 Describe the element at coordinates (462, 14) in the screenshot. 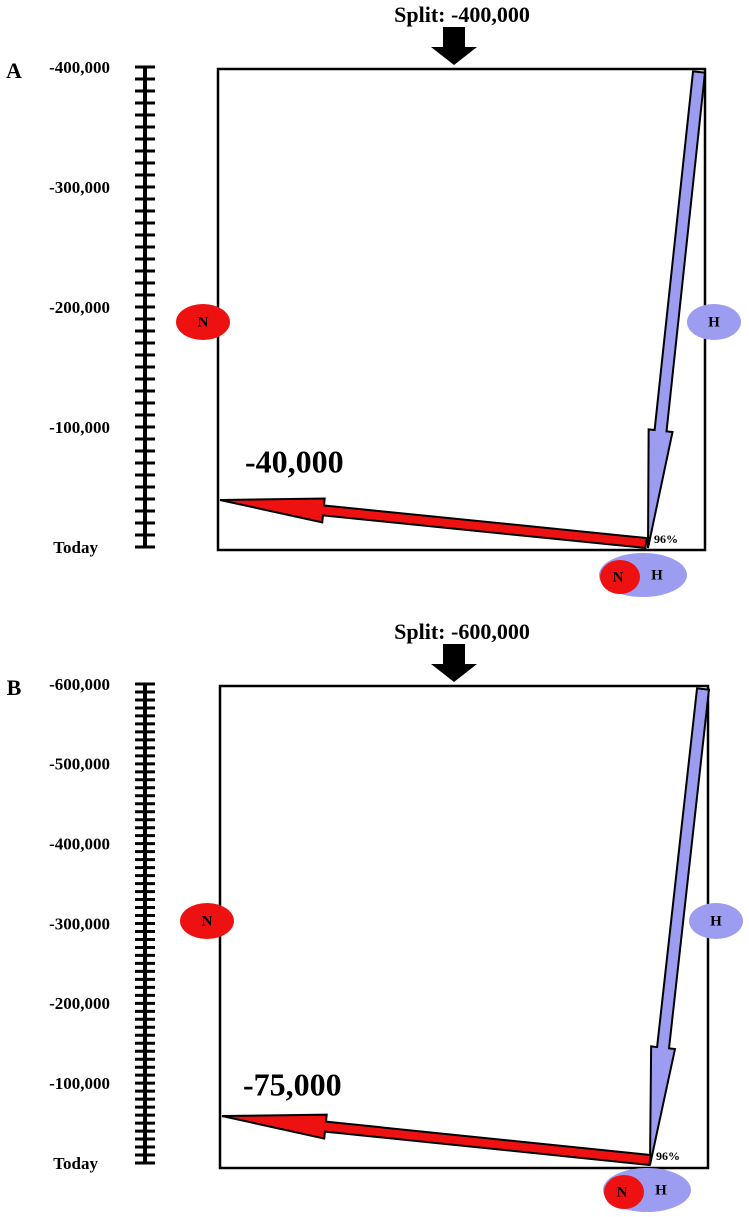

I see `split-label: Split: -400,000` at that location.